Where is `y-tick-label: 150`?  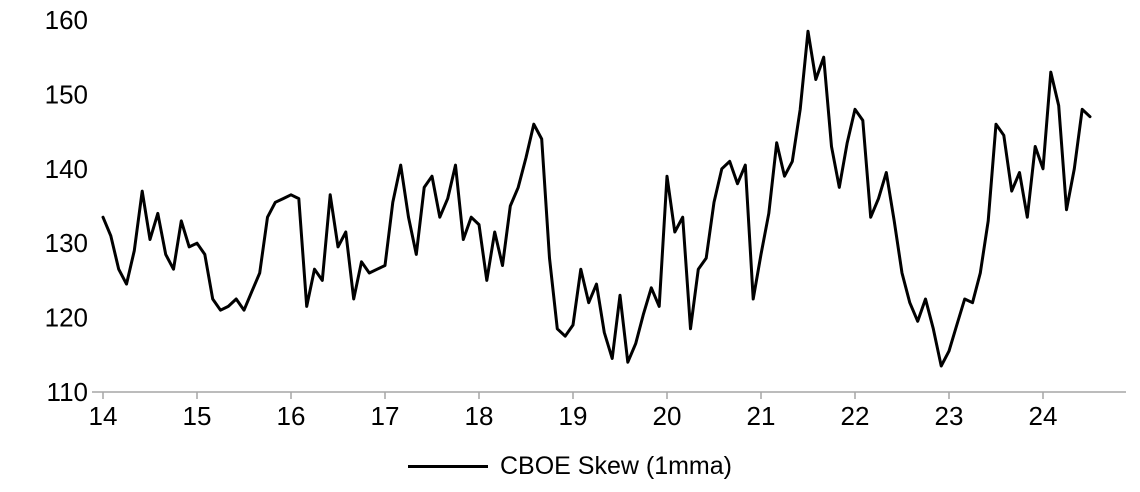 y-tick-label: 150 is located at coordinates (66, 94).